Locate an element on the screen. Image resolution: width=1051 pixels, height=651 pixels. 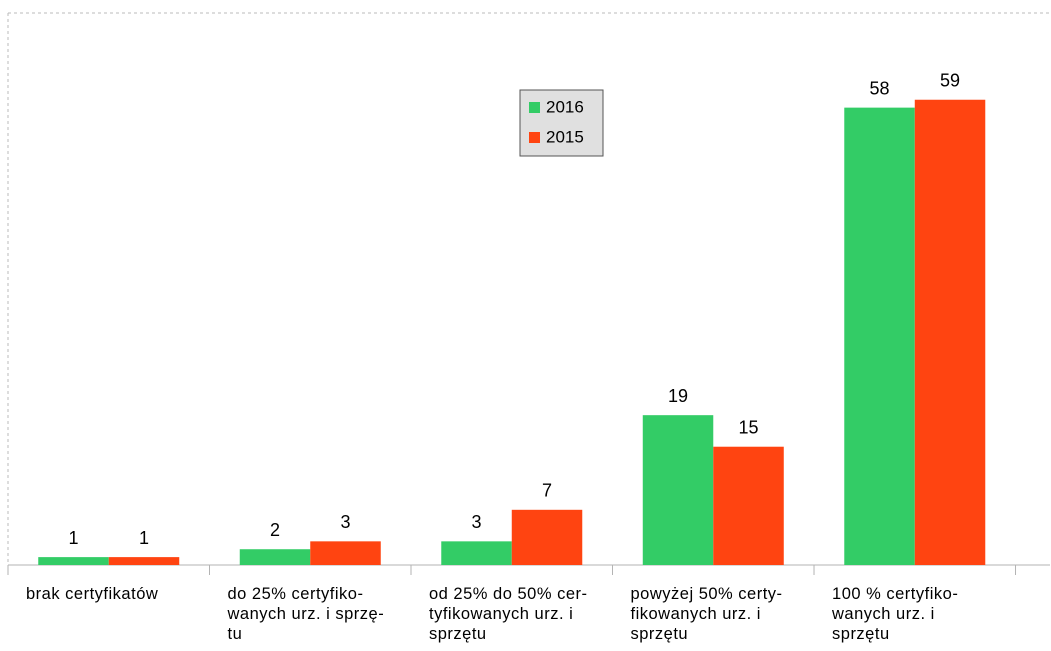
legend-box is located at coordinates (561, 123).